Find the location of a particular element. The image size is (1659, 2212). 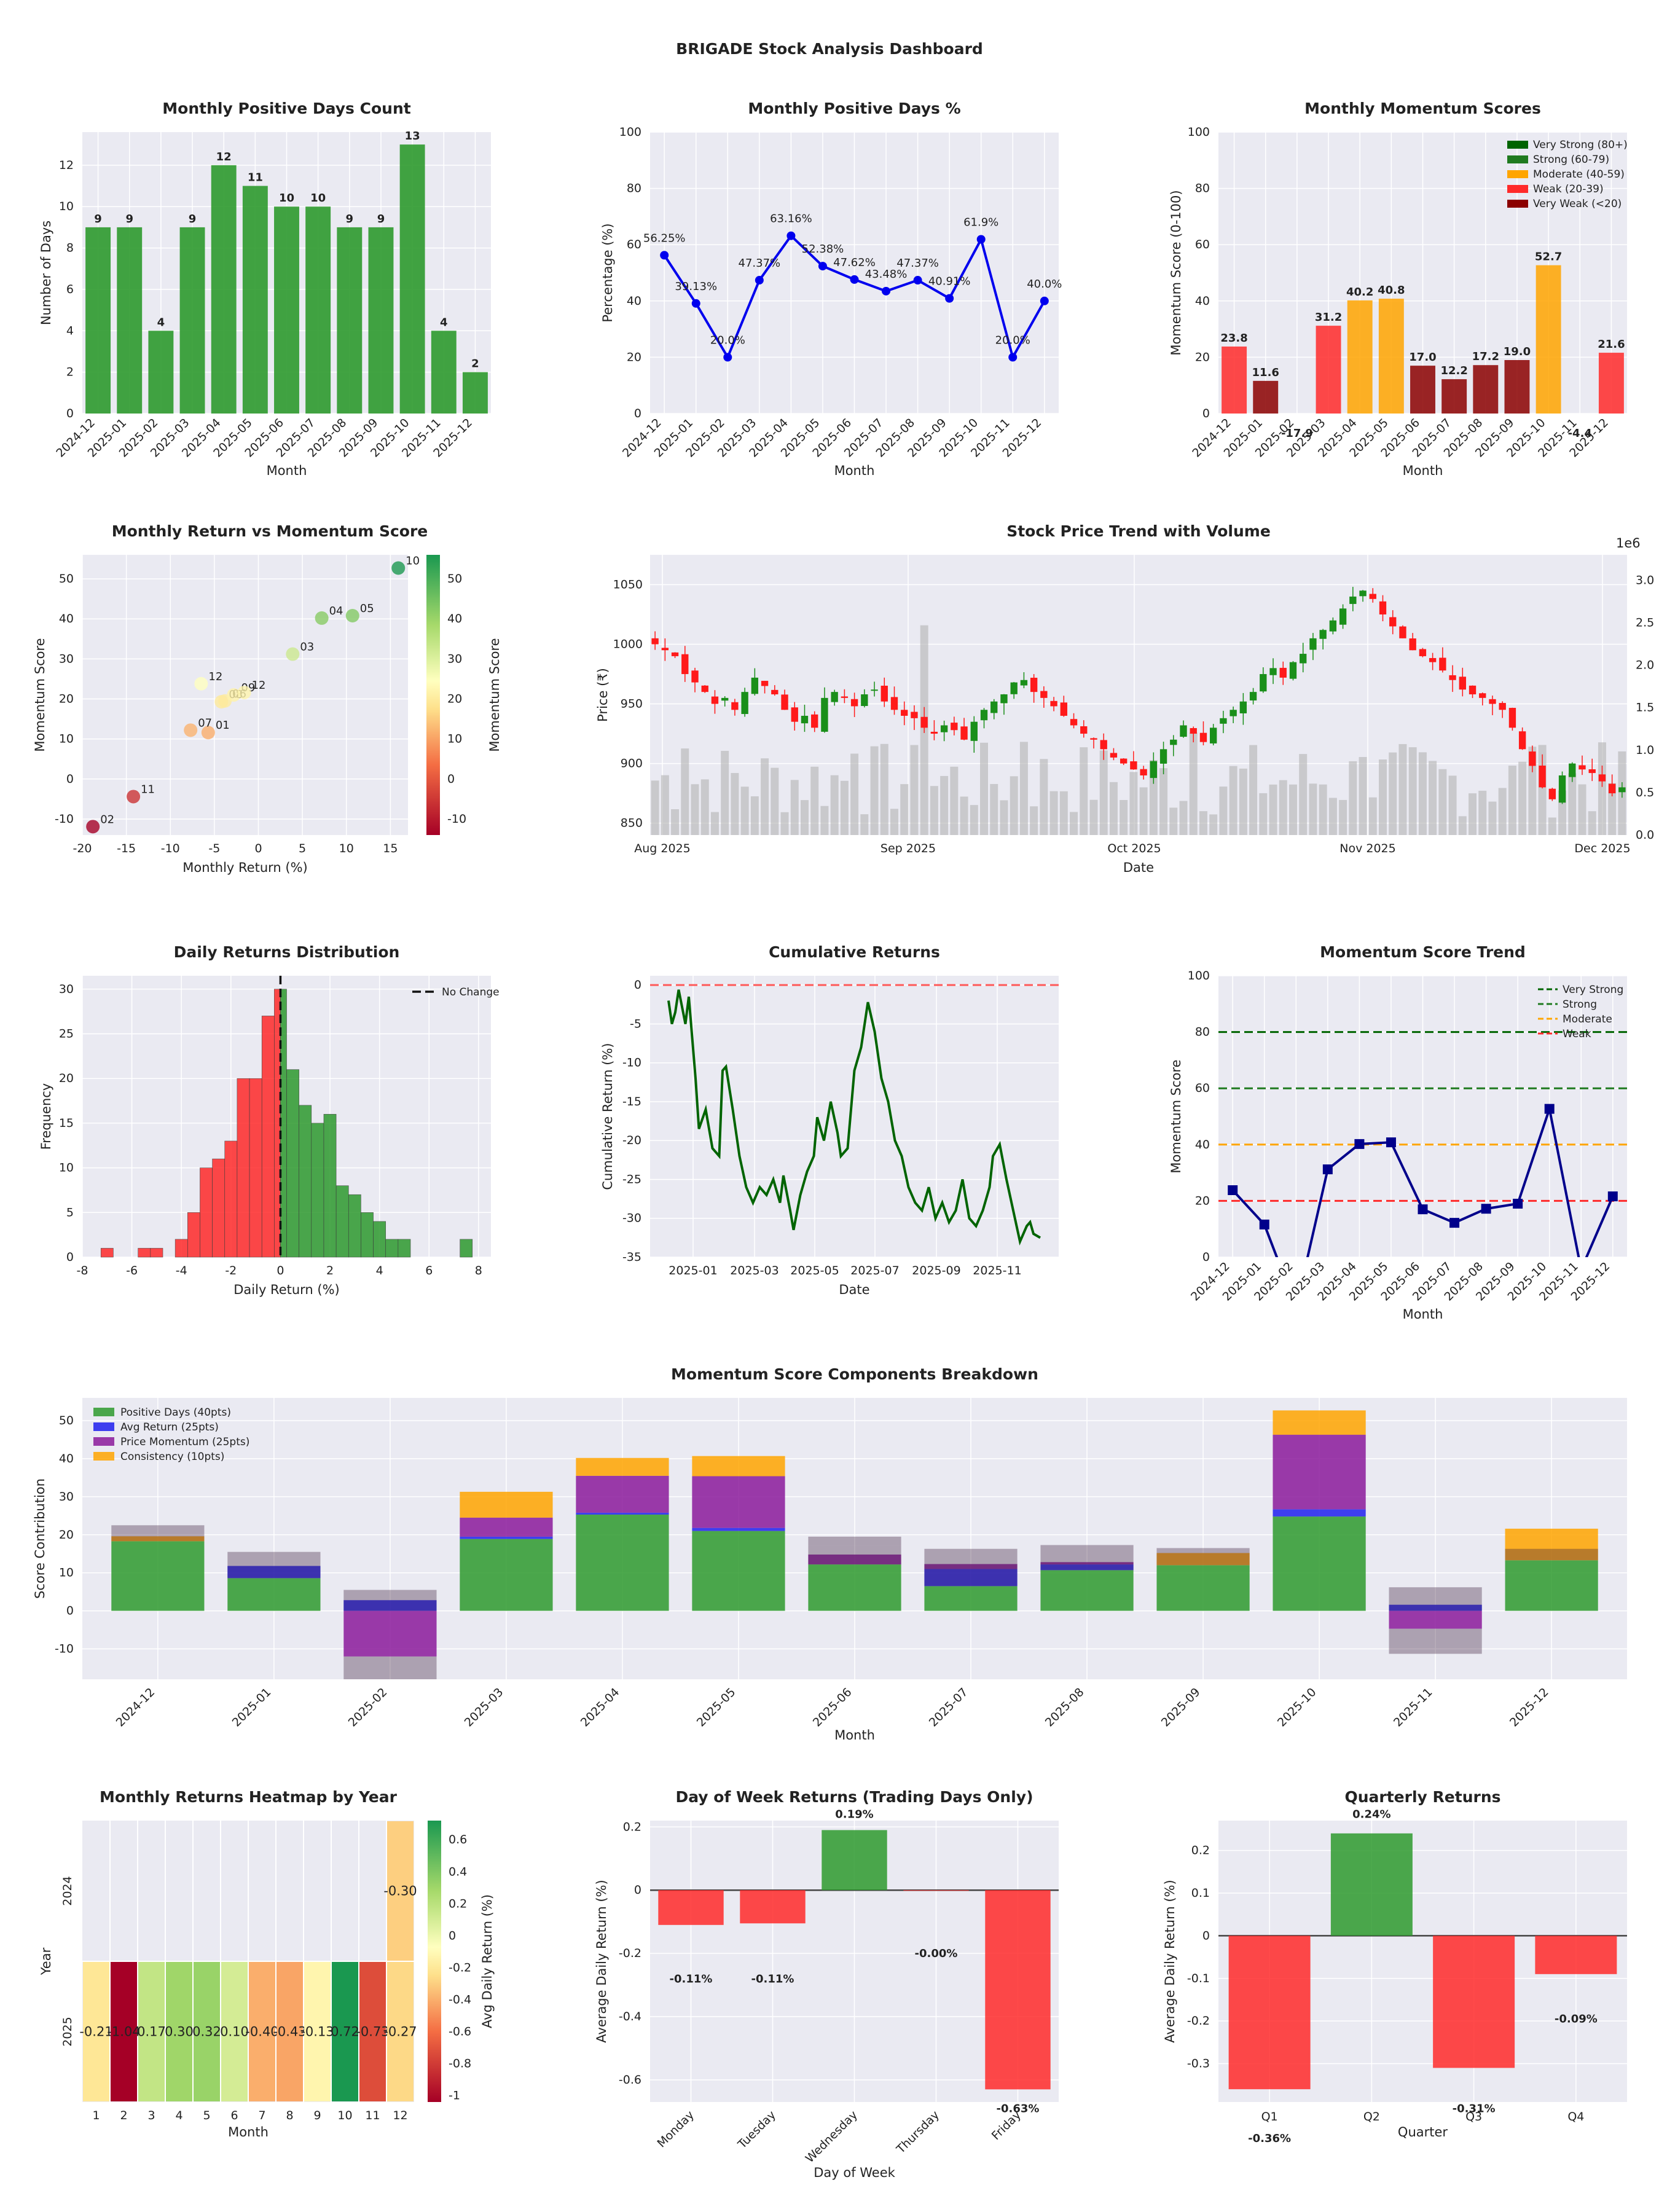

data-label: 47.37% is located at coordinates (760, 263).